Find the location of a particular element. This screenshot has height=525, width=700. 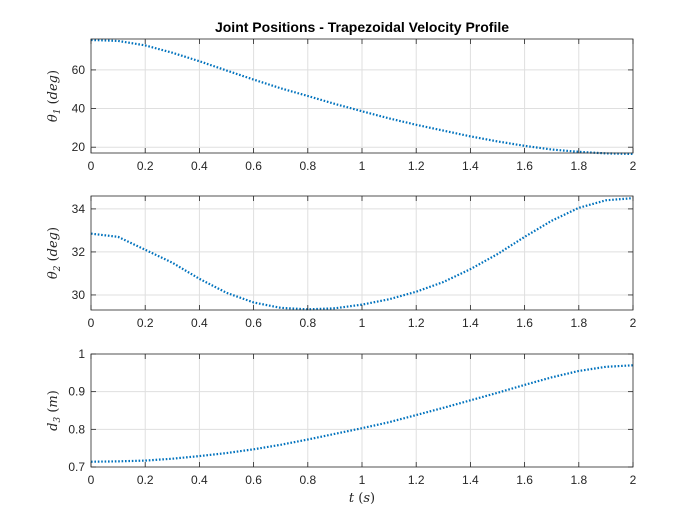

y-axis-label: θ1 (deg) is located at coordinates (54, 96).